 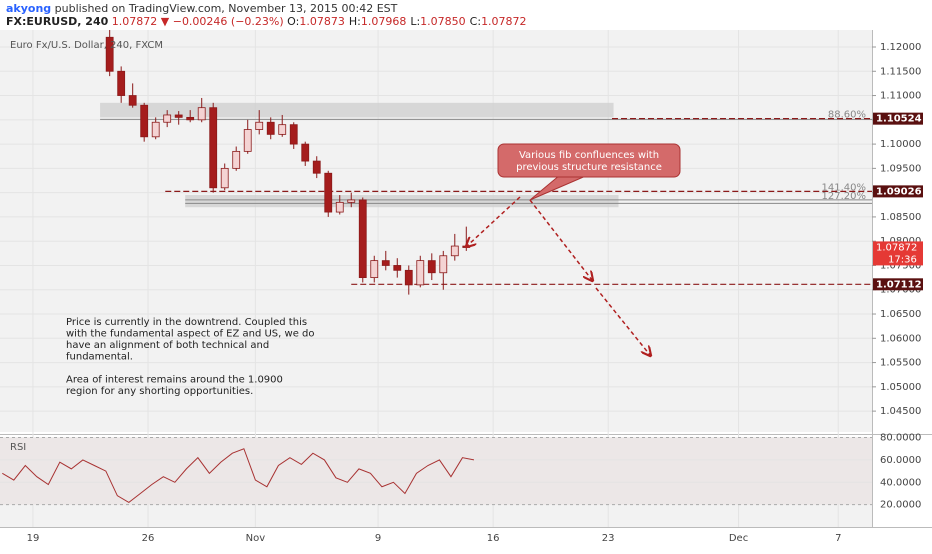 What do you see at coordinates (900, 71) in the screenshot?
I see `y-tick-label: 1.11500` at bounding box center [900, 71].